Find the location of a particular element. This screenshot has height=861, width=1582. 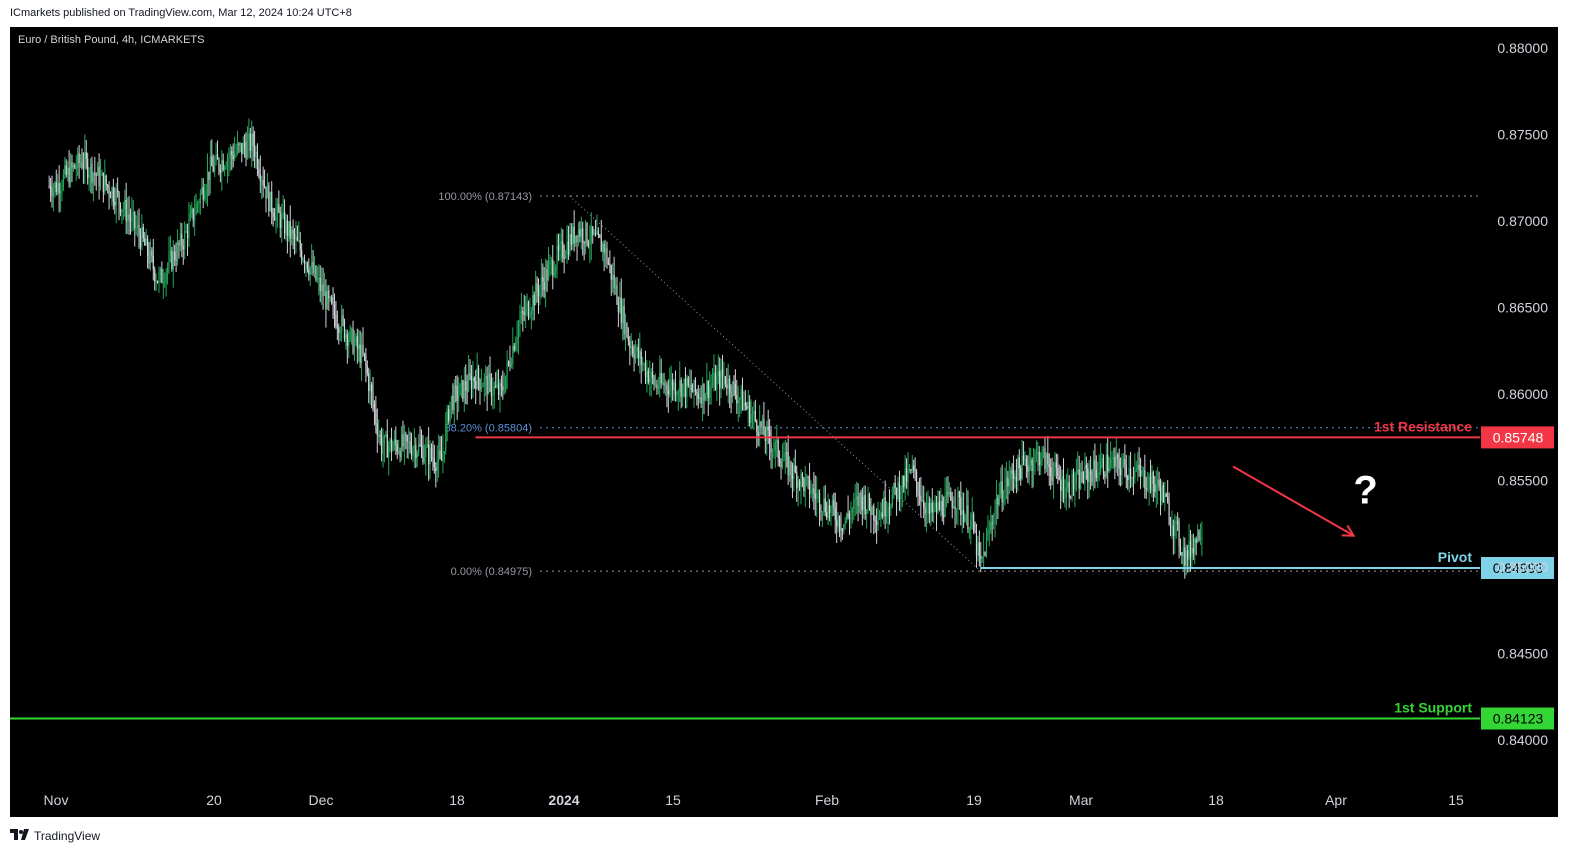

fib-level-label: 38.20% (0.85804) is located at coordinates (488, 429).